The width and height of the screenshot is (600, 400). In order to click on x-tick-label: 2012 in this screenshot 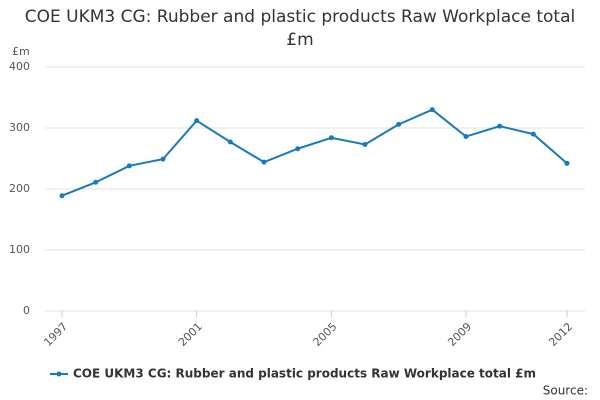, I will do `click(560, 334)`.